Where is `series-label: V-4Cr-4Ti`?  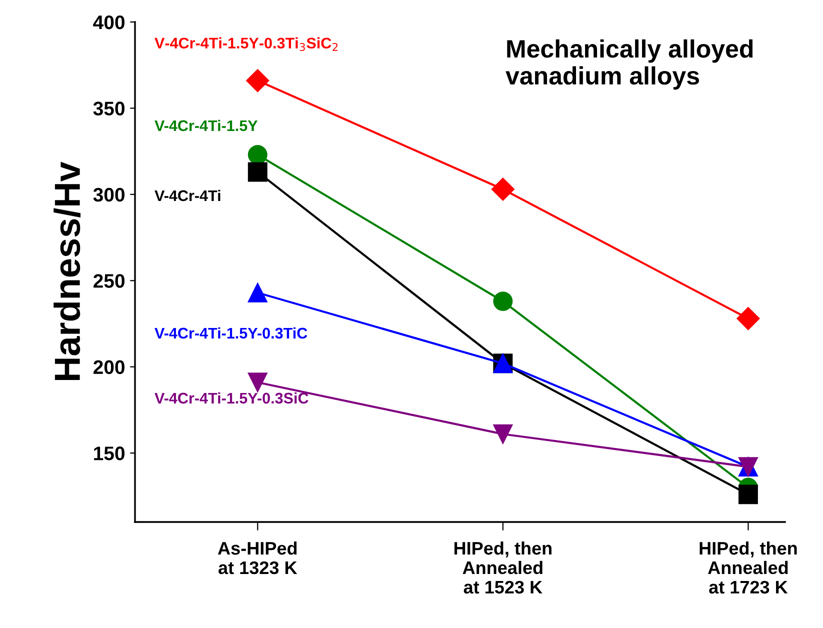
series-label: V-4Cr-4Ti is located at coordinates (187, 196).